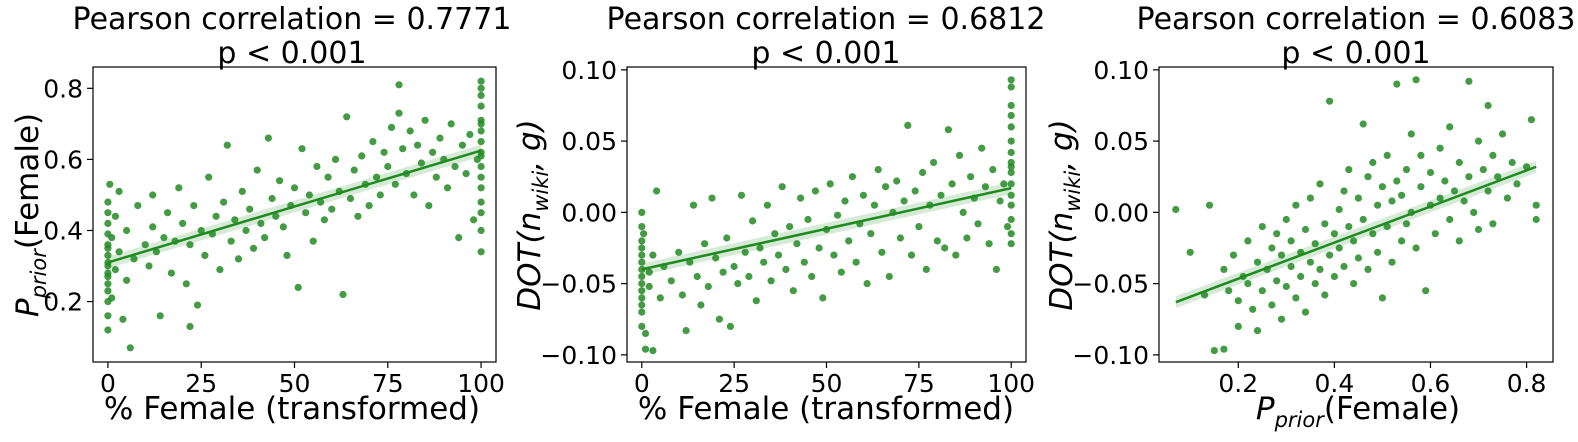 Image resolution: width=1578 pixels, height=442 pixels. Describe the element at coordinates (825, 53) in the screenshot. I see `chart-title-line2: p < 0.001` at that location.